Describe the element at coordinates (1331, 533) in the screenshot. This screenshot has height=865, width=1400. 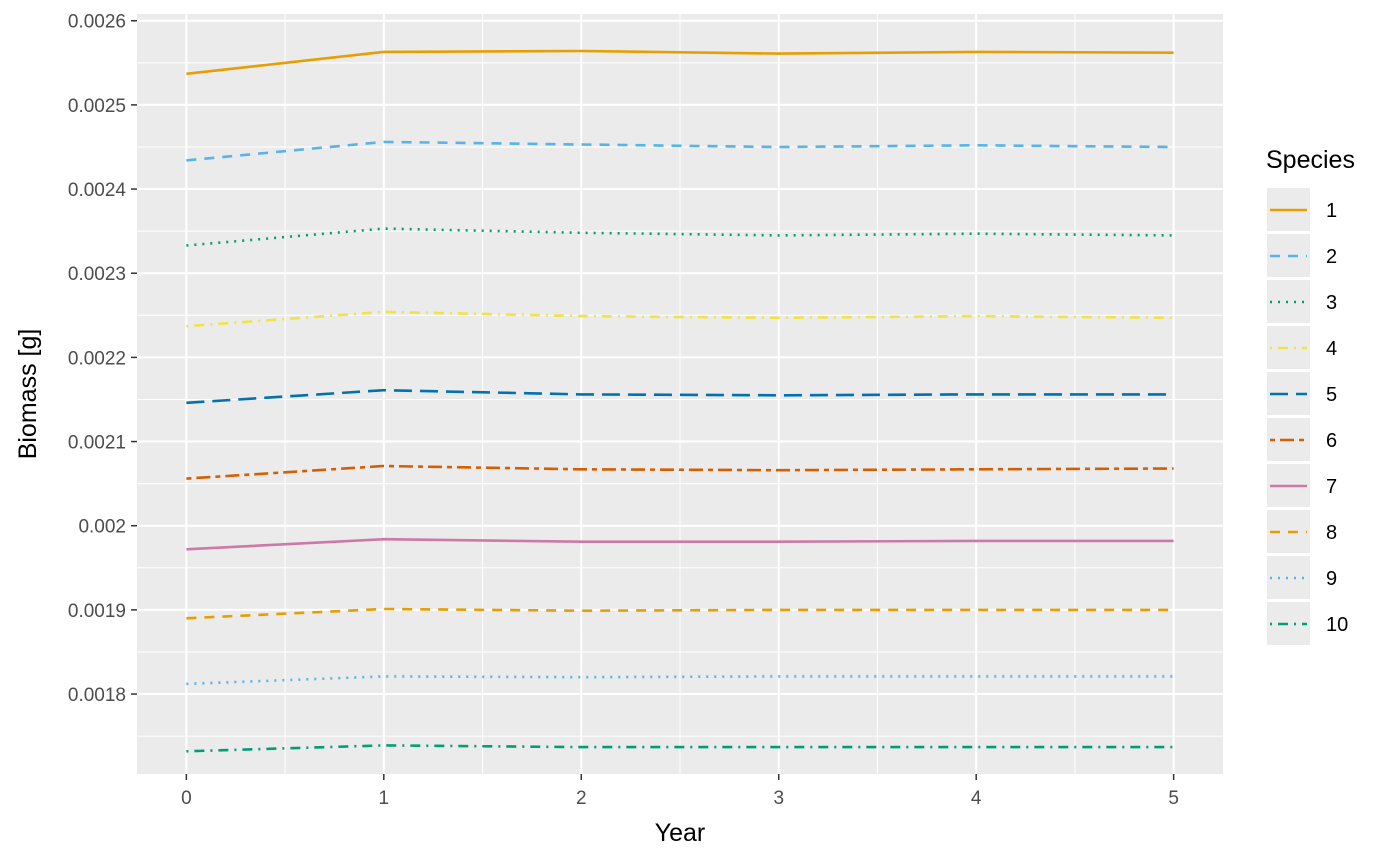
I see `legend-label-8: 8` at that location.